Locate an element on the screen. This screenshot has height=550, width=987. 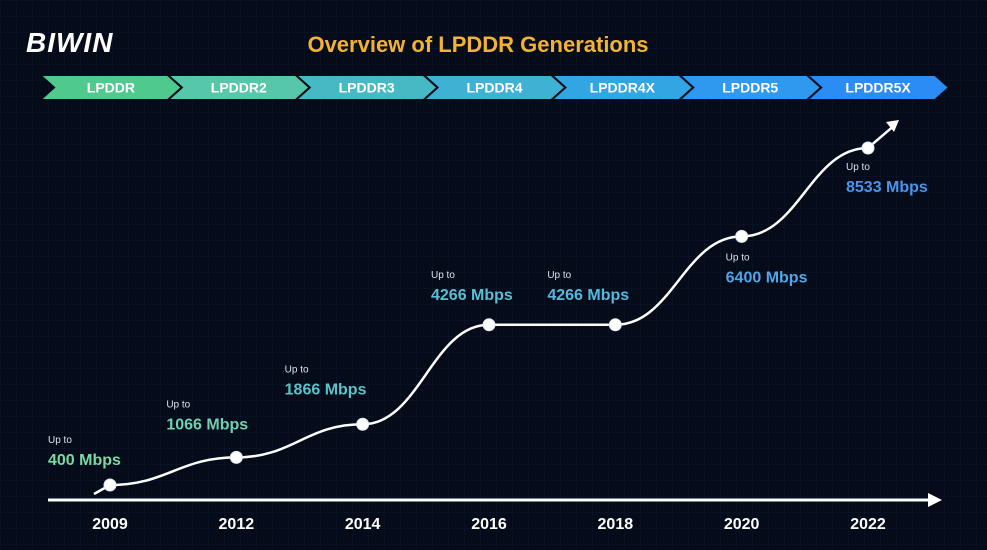
data-label: 8533 Mbps is located at coordinates (887, 187).